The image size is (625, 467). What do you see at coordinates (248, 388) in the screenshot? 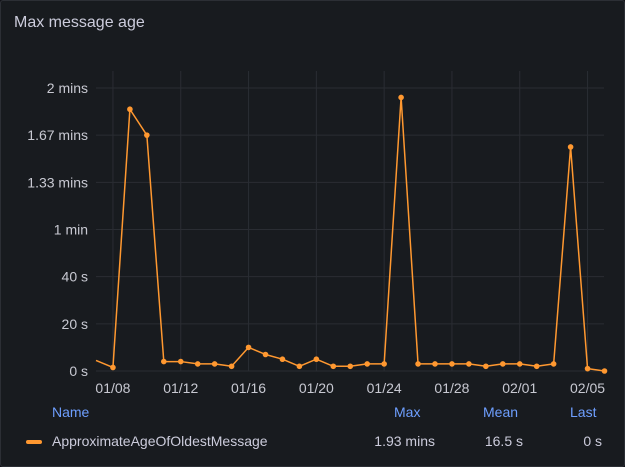
I see `x-tick-label: 01/16` at bounding box center [248, 388].